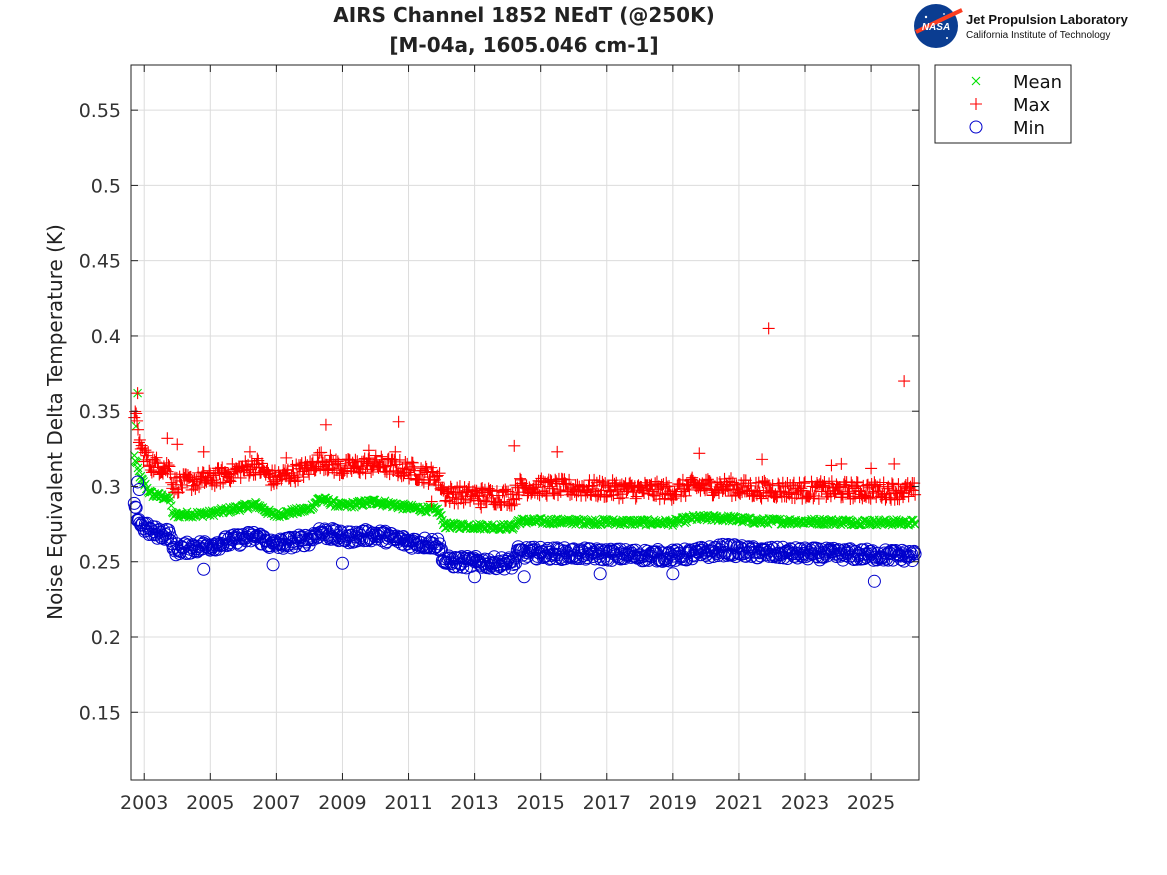 The width and height of the screenshot is (1167, 875). I want to click on y-tick-label: 0.45, so click(100, 262).